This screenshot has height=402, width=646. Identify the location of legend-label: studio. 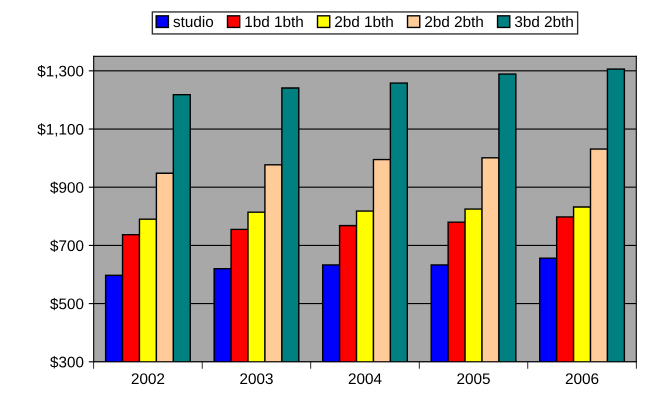
(193, 22).